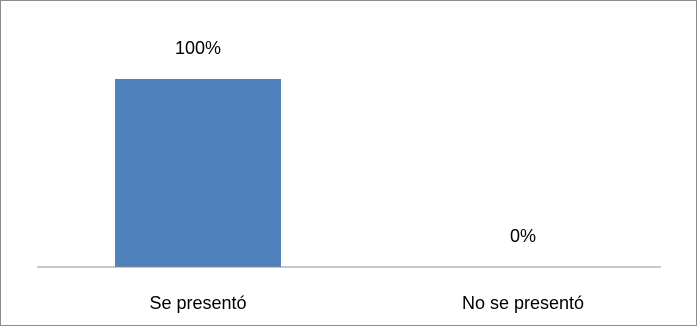  What do you see at coordinates (197, 303) in the screenshot?
I see `category-label-1: Se presentó` at bounding box center [197, 303].